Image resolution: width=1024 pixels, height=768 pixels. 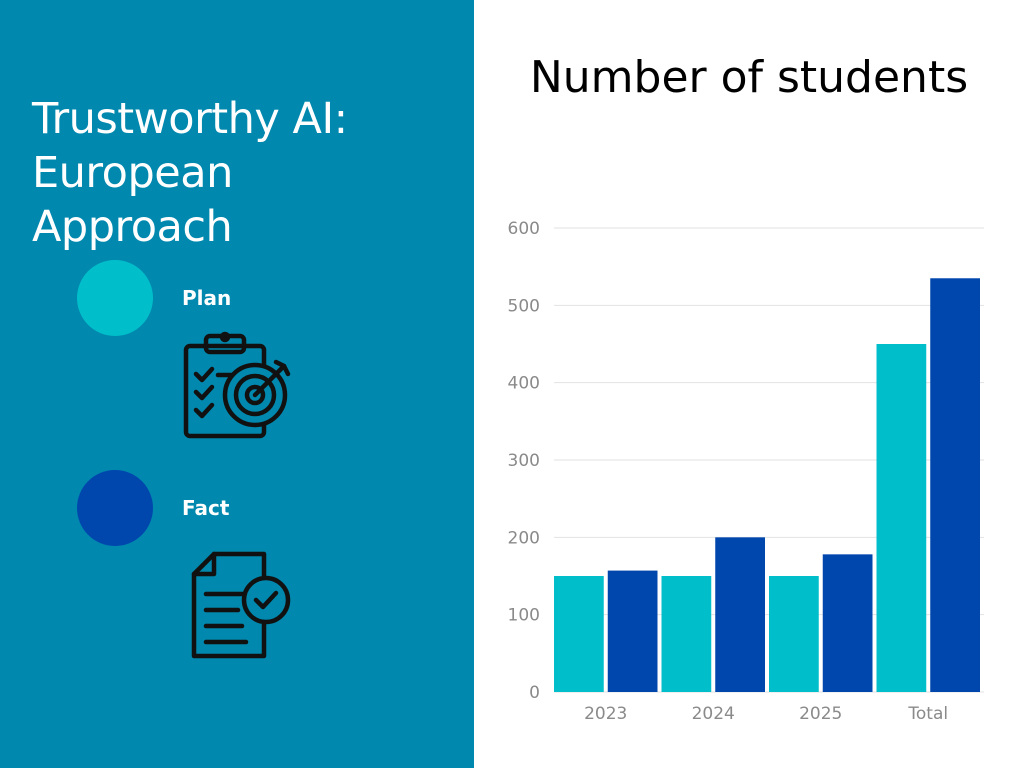 What do you see at coordinates (749, 77) in the screenshot?
I see `chart-title: Number of students` at bounding box center [749, 77].